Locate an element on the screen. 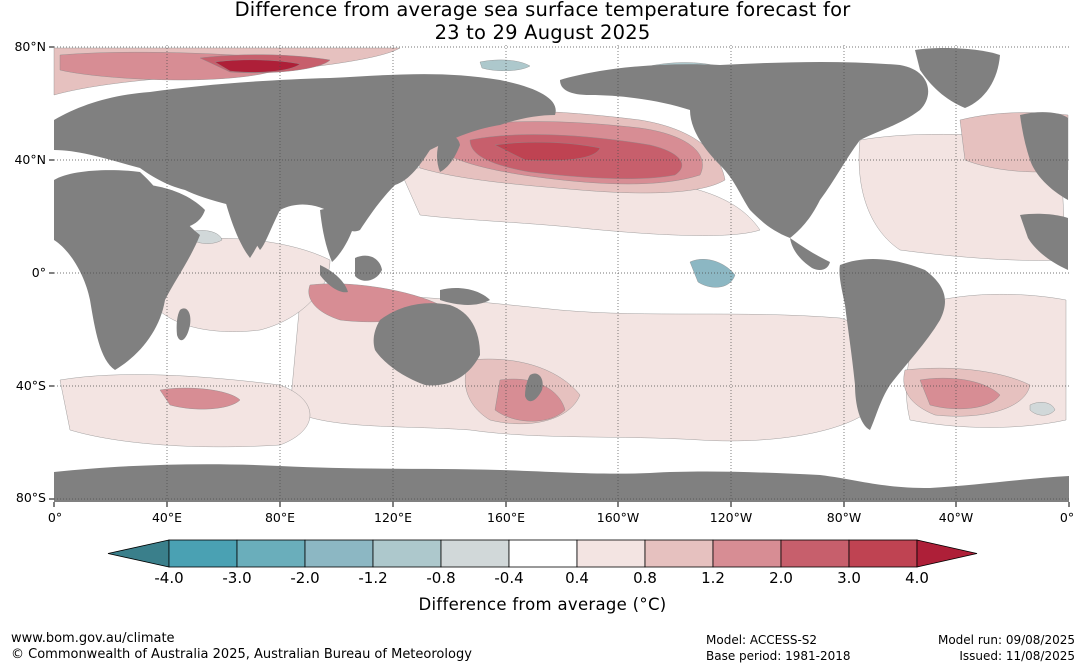  land-sumatra is located at coordinates (334, 279).